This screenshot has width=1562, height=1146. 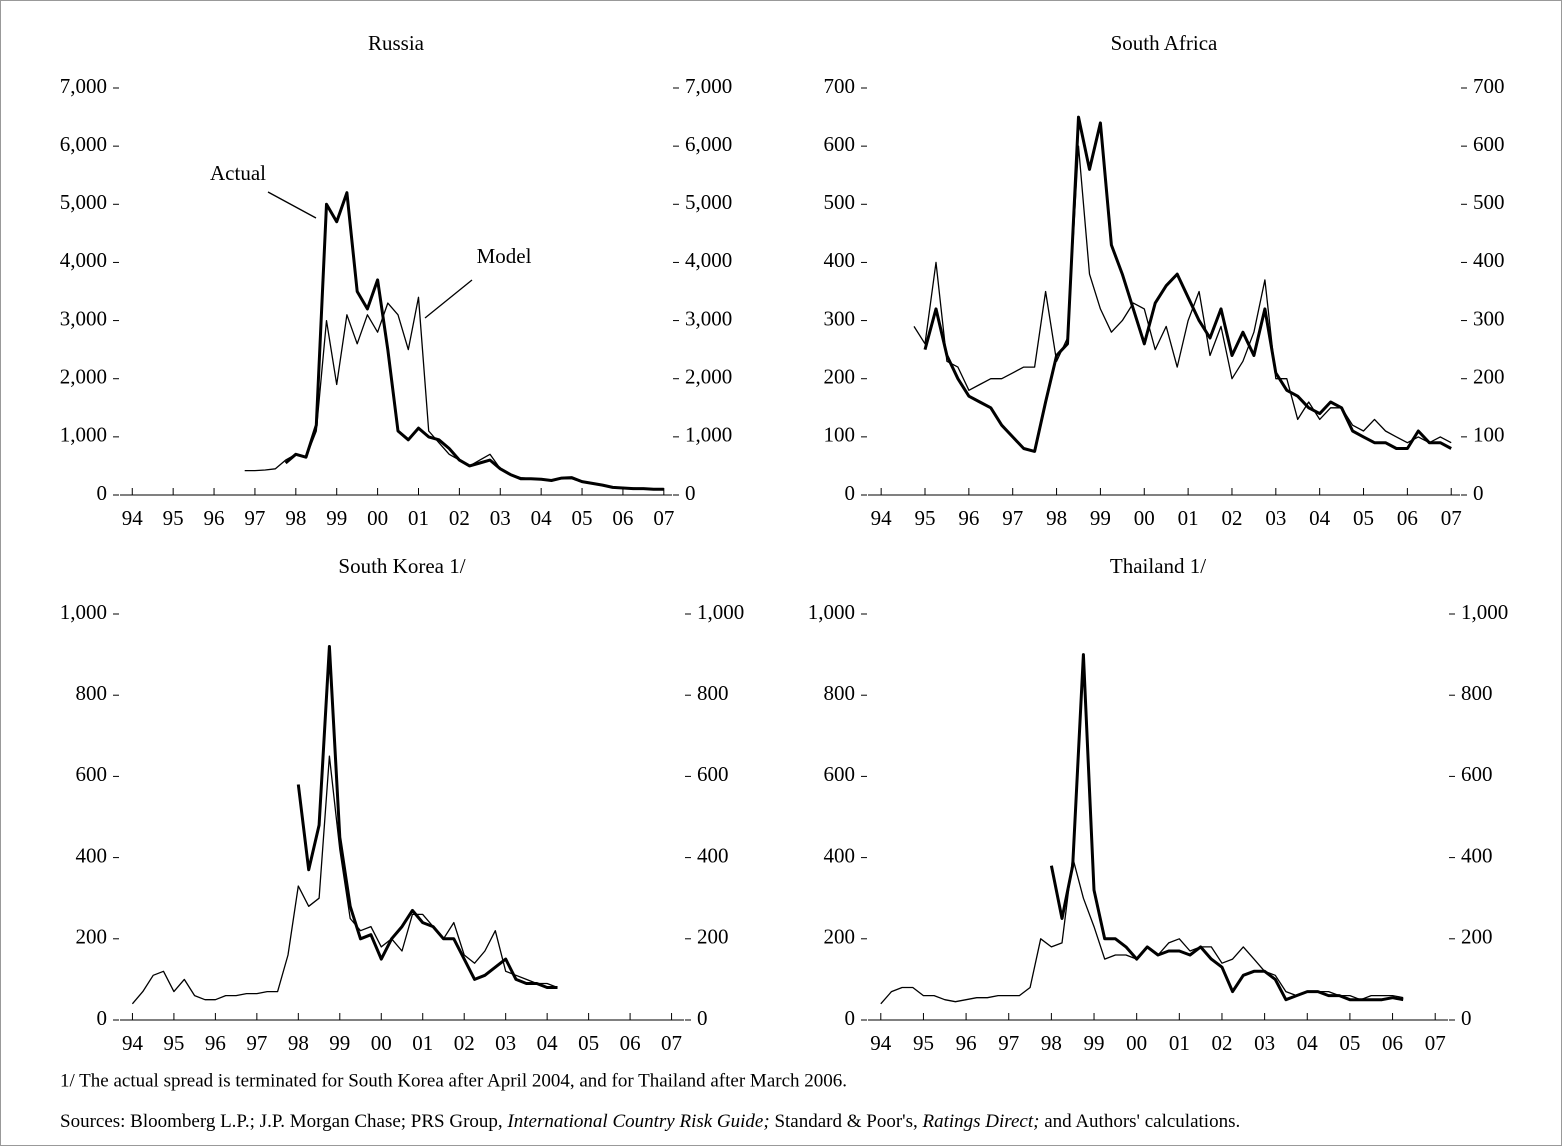 I want to click on y2-tick-label: 4,000, so click(x=708, y=260).